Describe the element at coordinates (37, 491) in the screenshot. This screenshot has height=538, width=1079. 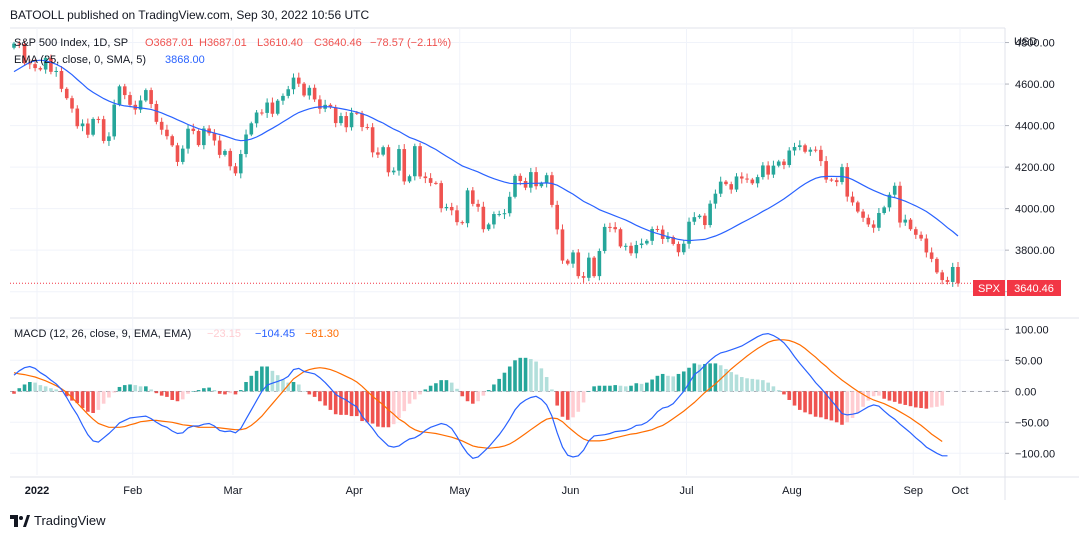
I see `time-tick-label: 2022` at that location.